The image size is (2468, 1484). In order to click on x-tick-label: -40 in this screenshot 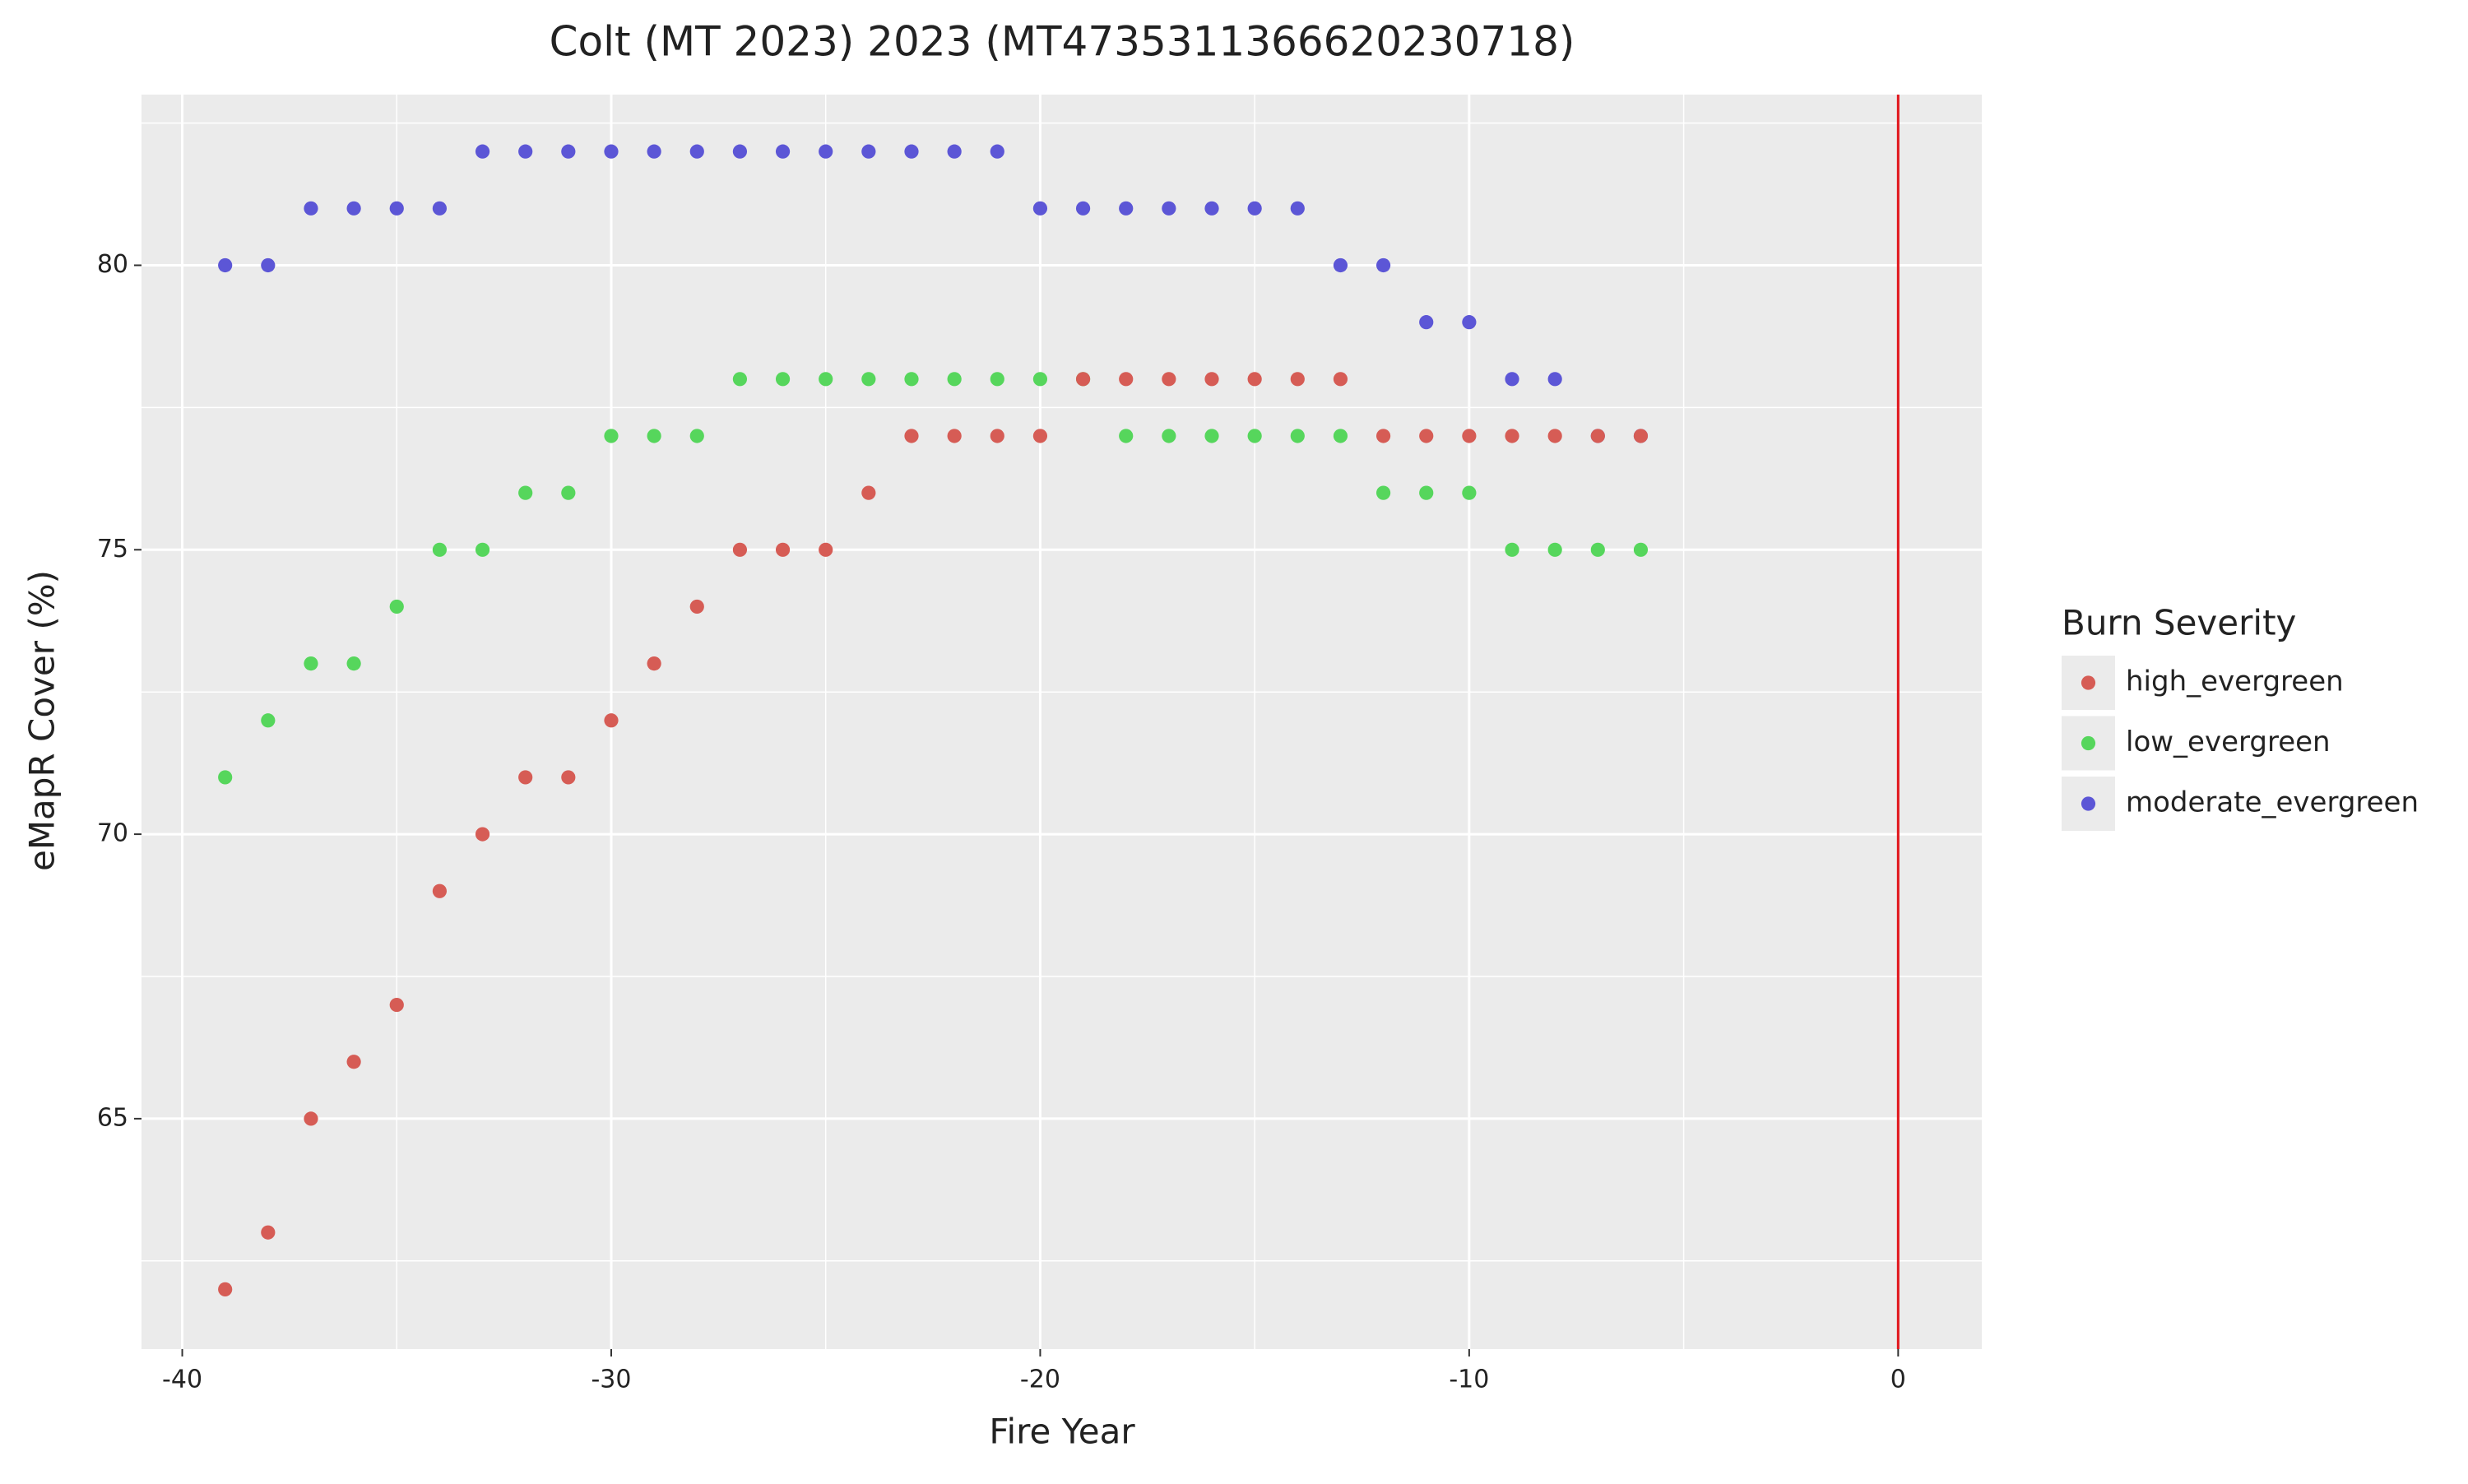, I will do `click(182, 1380)`.